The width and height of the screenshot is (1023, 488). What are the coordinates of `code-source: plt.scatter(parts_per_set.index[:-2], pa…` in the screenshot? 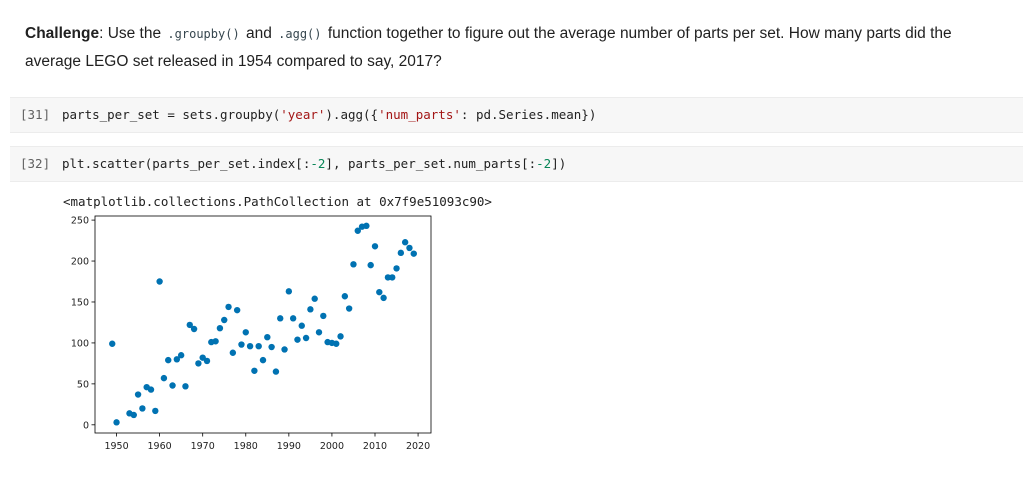 It's located at (314, 163).